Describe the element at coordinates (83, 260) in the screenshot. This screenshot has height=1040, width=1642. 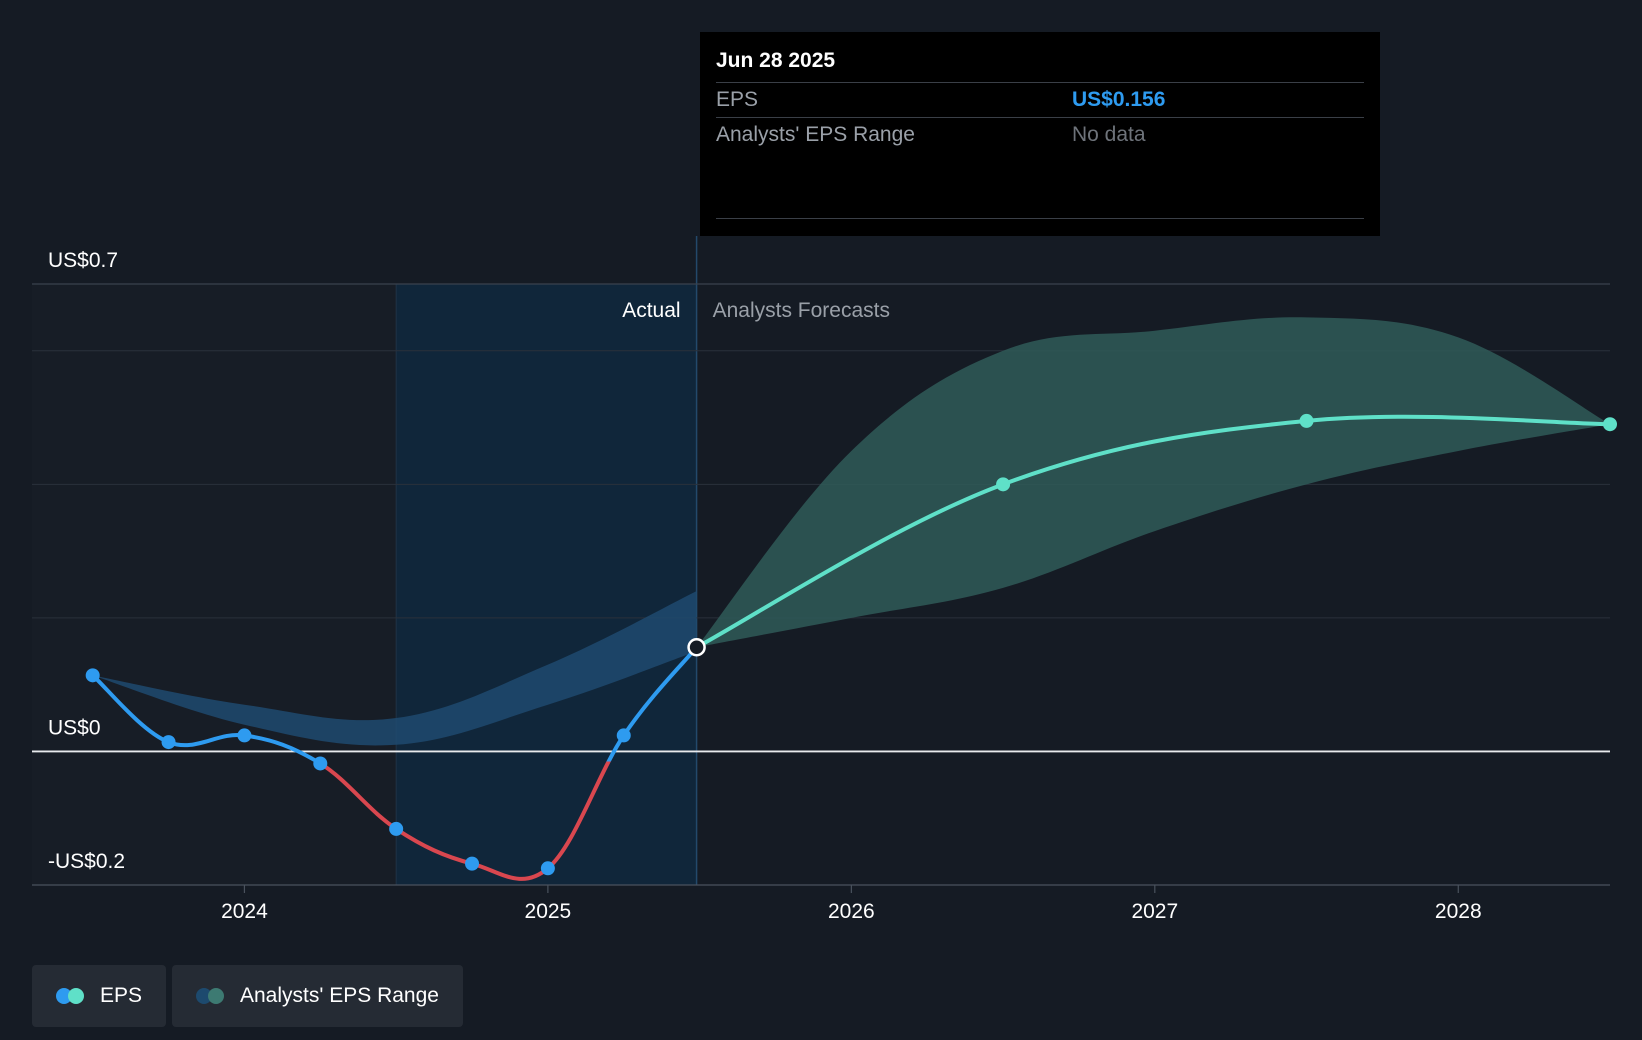
I see `y-tick-label: US$0.7` at that location.